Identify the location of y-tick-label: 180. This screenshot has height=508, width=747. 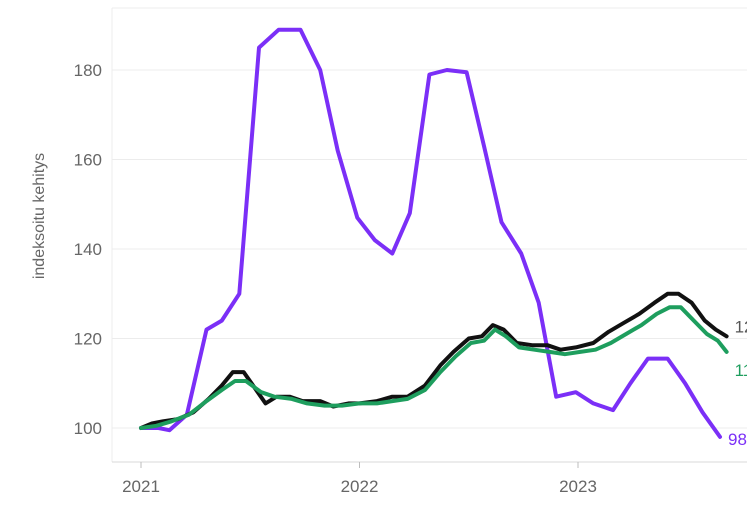
(88, 70).